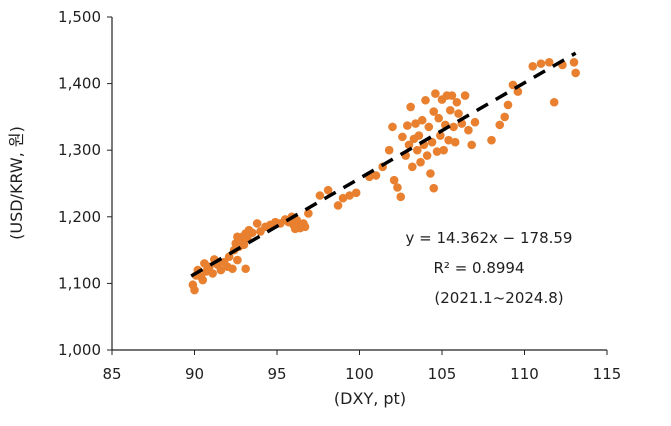  Describe the element at coordinates (524, 374) in the screenshot. I see `x-tick-label: 110` at that location.